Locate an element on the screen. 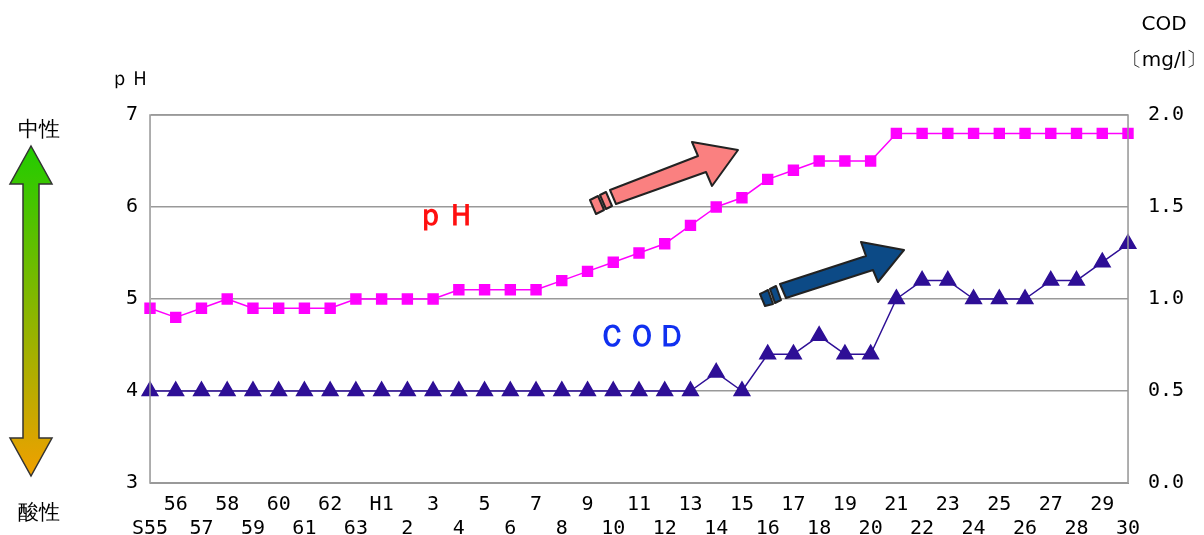  x-tick-label: 58 is located at coordinates (227, 503).